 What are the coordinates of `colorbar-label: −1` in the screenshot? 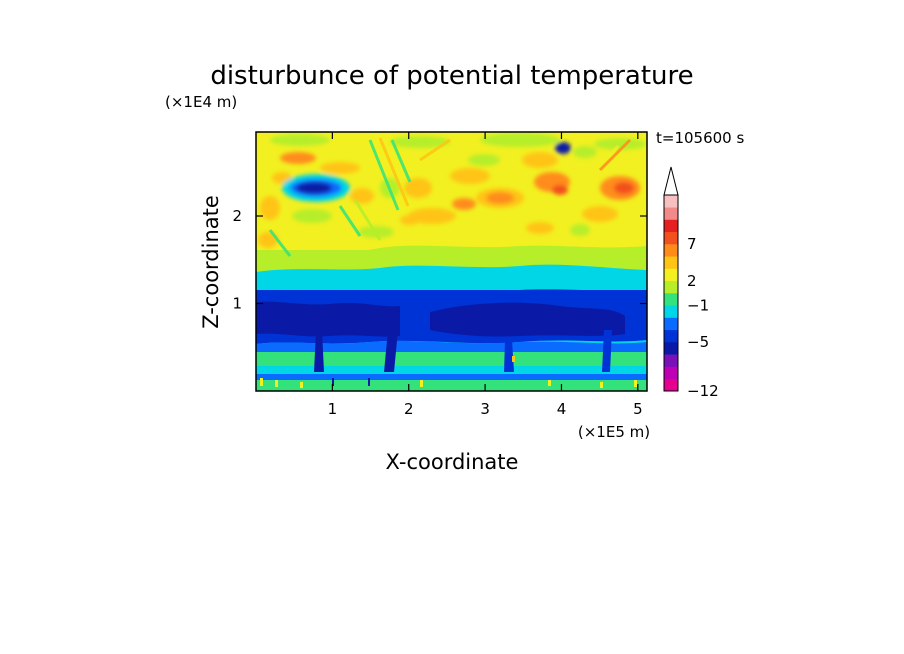 It's located at (698, 305).